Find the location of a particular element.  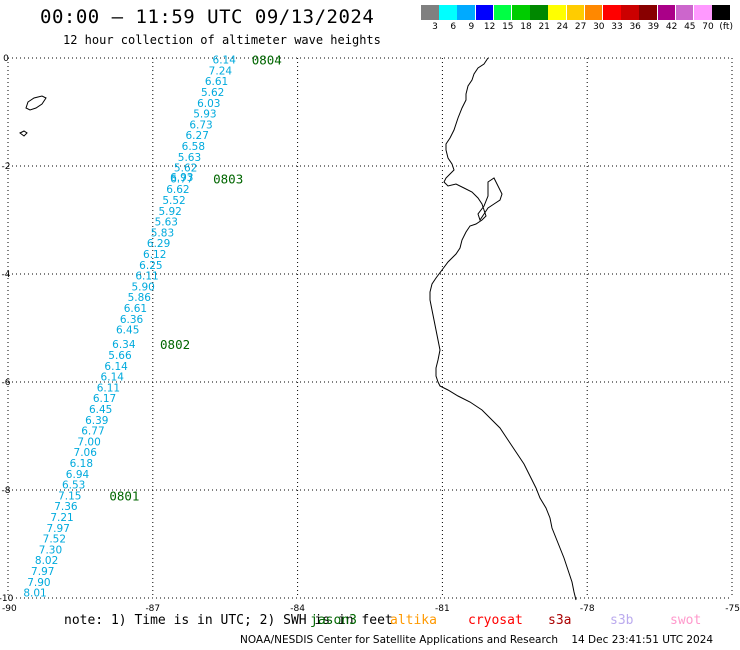

swh-value: 6.77 is located at coordinates (181, 179).